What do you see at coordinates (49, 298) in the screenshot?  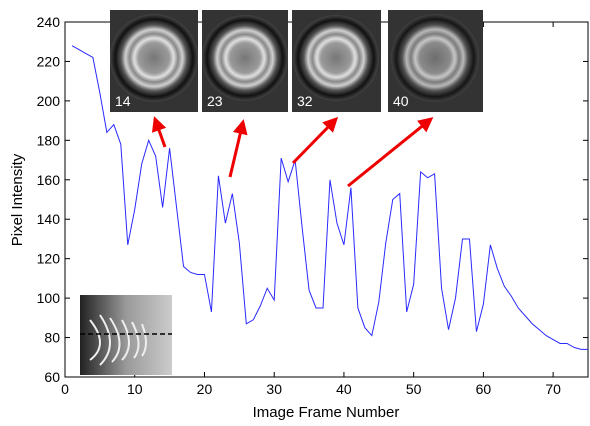 I see `y-tick-label: 100` at bounding box center [49, 298].